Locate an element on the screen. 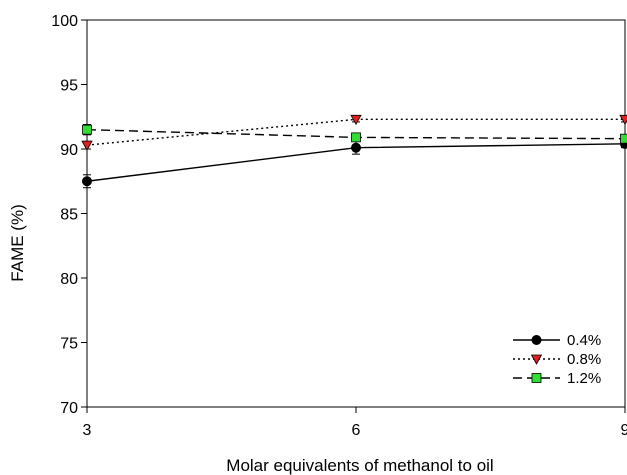 This screenshot has width=627, height=475. x-tick-label: 3 is located at coordinates (87, 430).